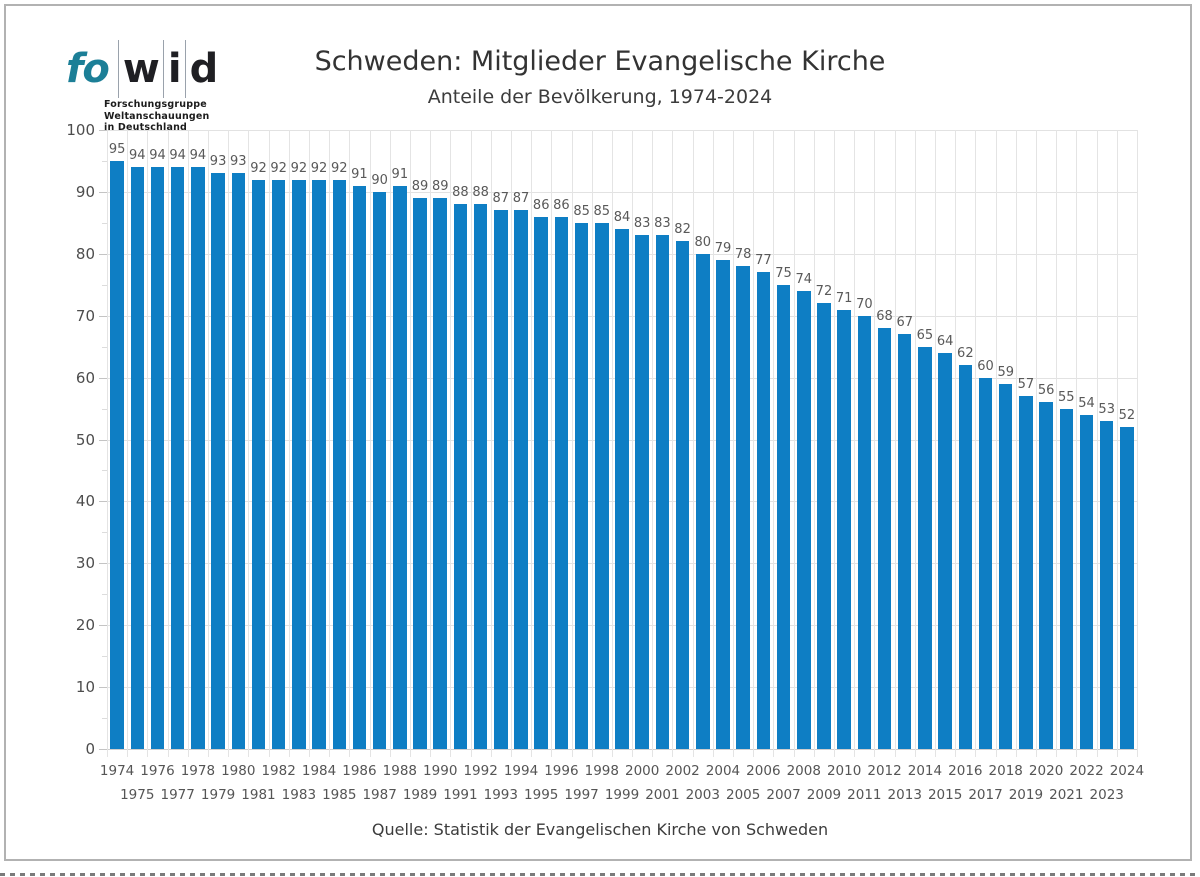 This screenshot has width=1200, height=877. I want to click on bar-1985, so click(339, 464).